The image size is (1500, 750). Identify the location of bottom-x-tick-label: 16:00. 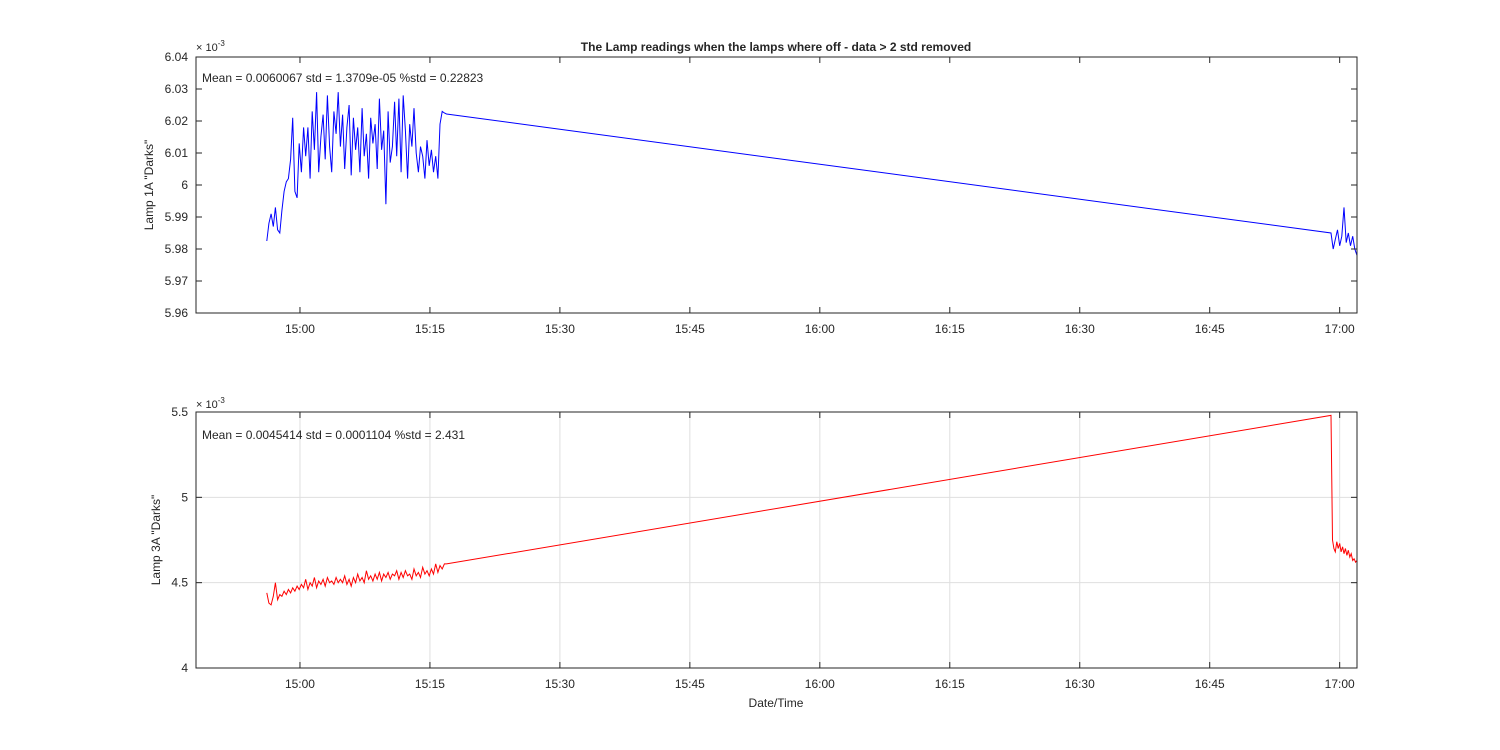
(820, 684).